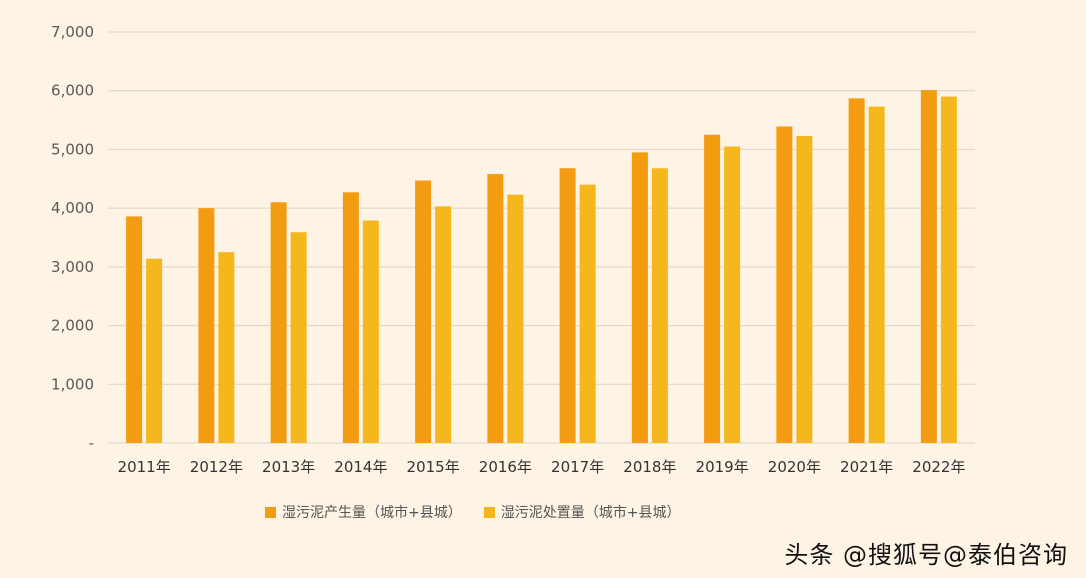 Image resolution: width=1086 pixels, height=578 pixels. I want to click on legend: 湿污泥产生量（城市+县城） 湿污泥处置量（城市+县城）, so click(472, 512).